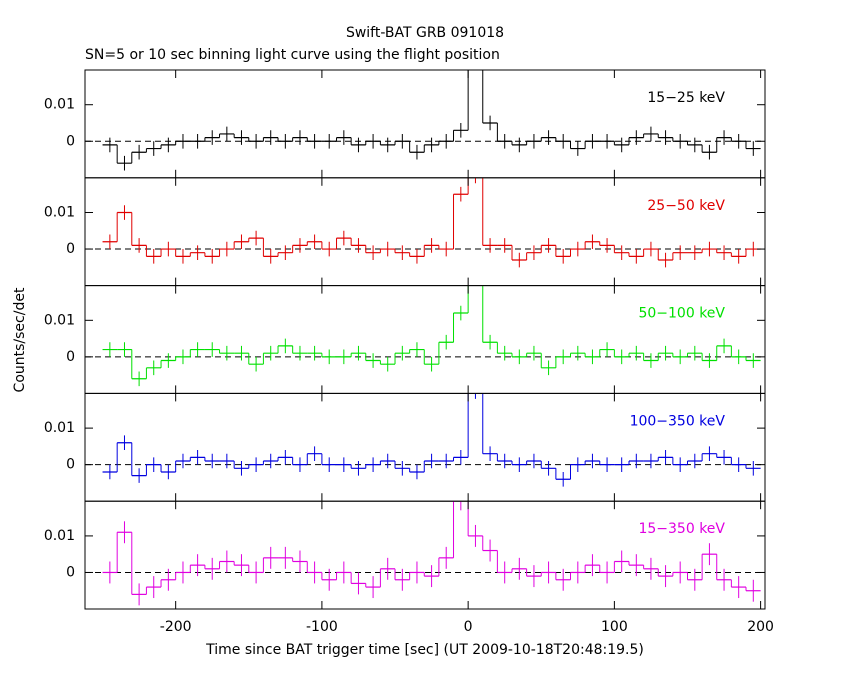 The width and height of the screenshot is (850, 680). I want to click on x-tick-label: 100, so click(614, 627).